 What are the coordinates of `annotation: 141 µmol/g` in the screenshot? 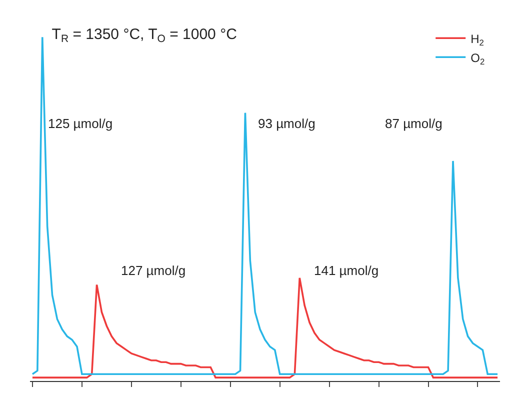 It's located at (346, 270).